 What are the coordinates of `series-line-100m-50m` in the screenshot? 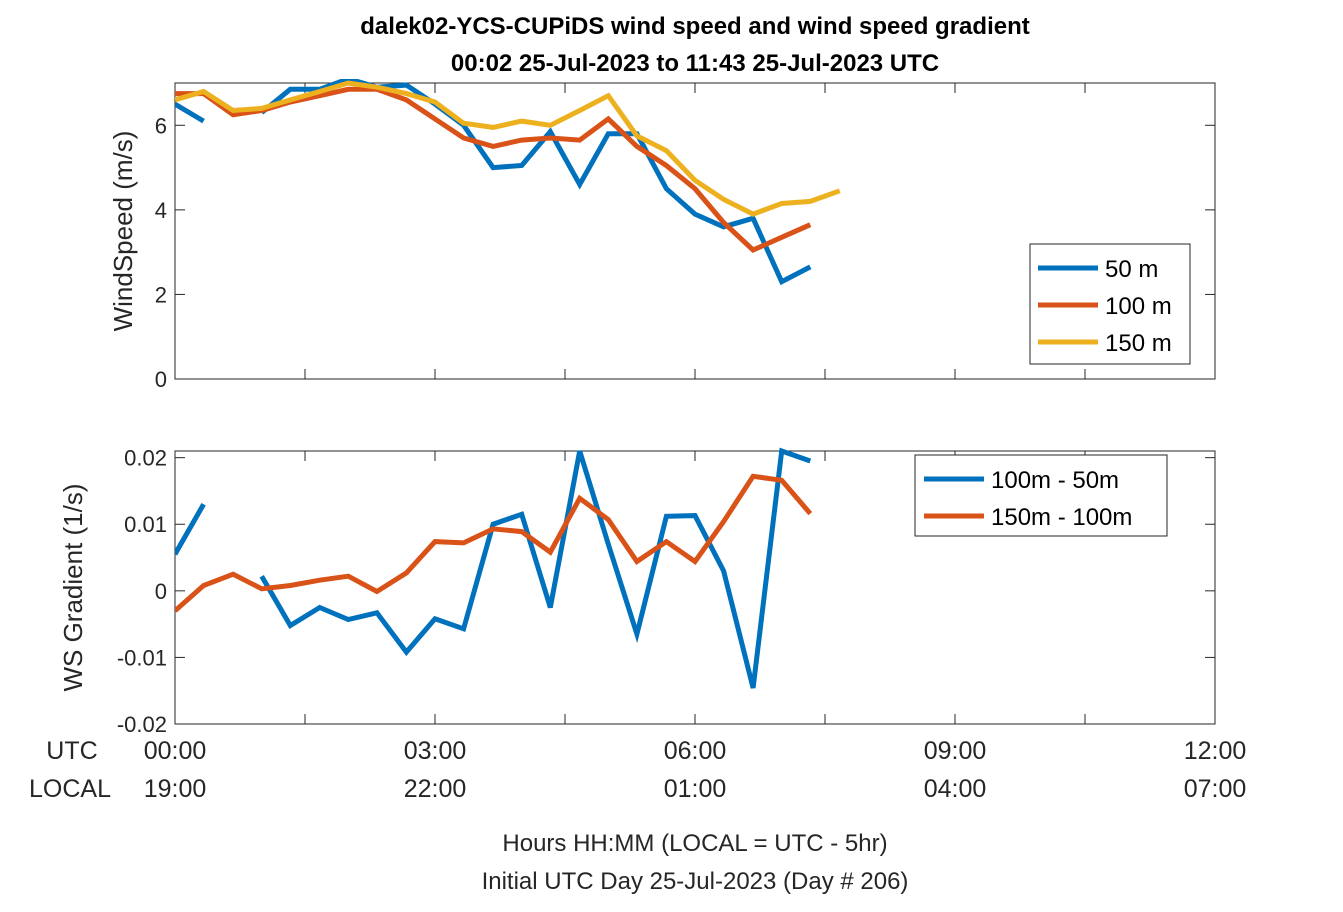 It's located at (493, 568).